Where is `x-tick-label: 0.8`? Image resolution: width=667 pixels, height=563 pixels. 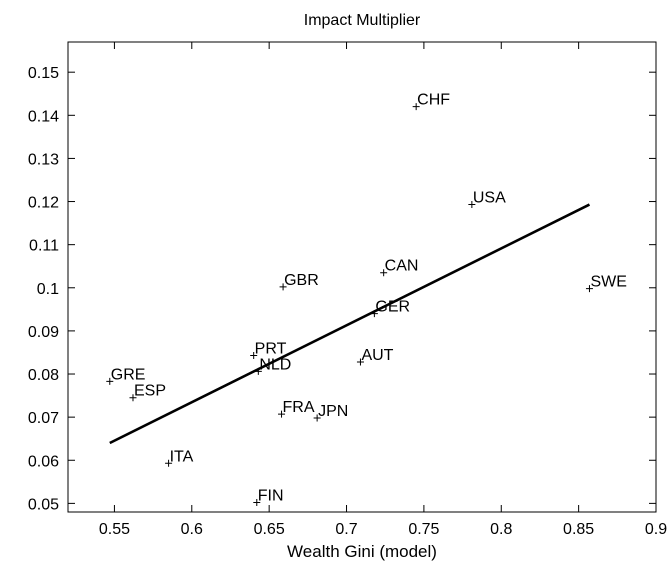
x-tick-label: 0.8 is located at coordinates (501, 529).